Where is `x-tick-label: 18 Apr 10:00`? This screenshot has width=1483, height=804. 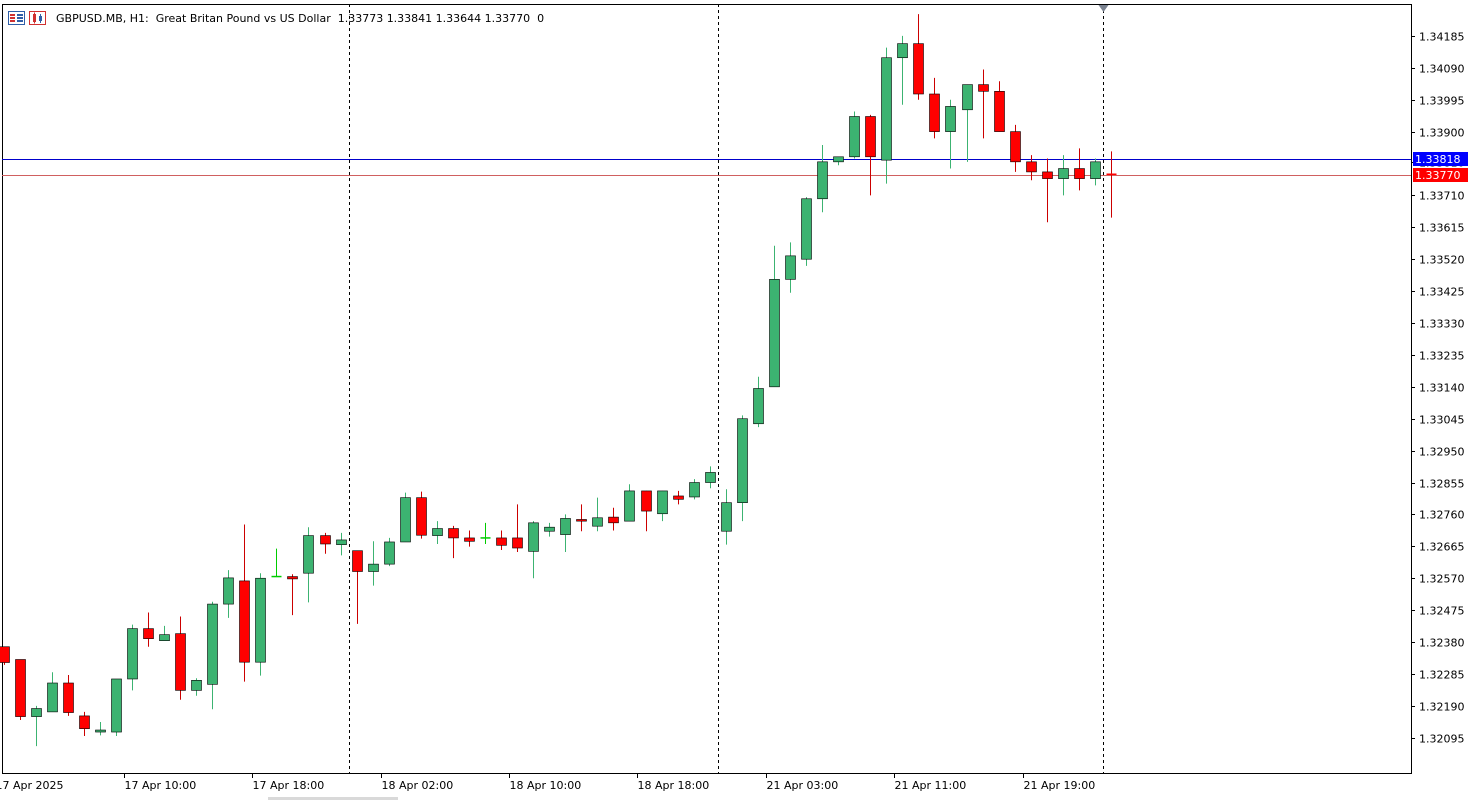 x-tick-label: 18 Apr 10:00 is located at coordinates (546, 785).